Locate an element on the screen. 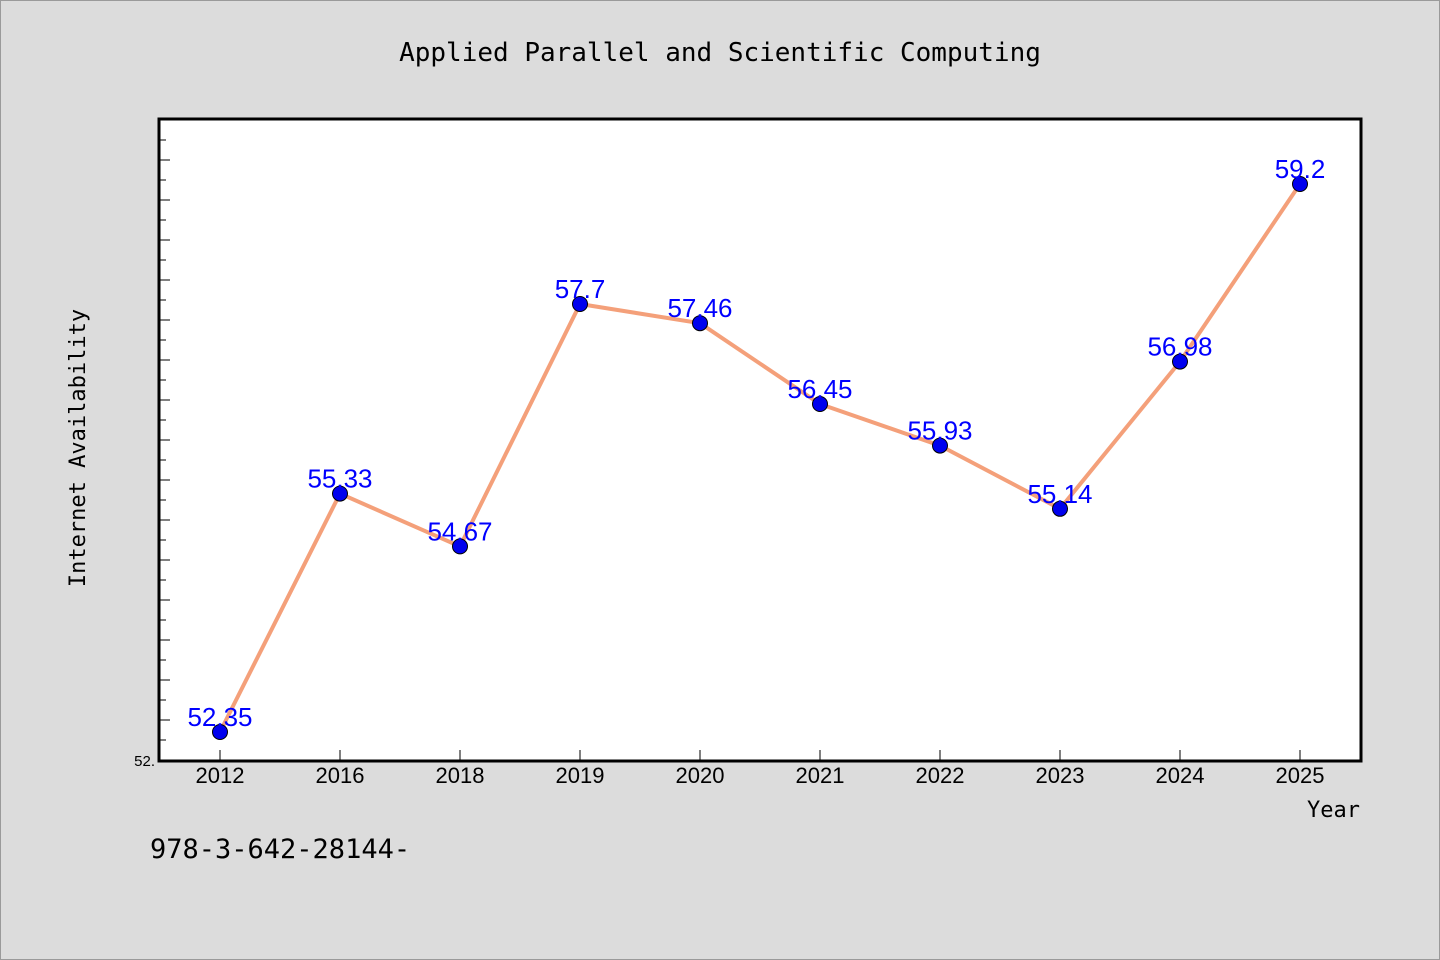 The height and width of the screenshot is (960, 1440). data-label: 56.45 is located at coordinates (819, 389).